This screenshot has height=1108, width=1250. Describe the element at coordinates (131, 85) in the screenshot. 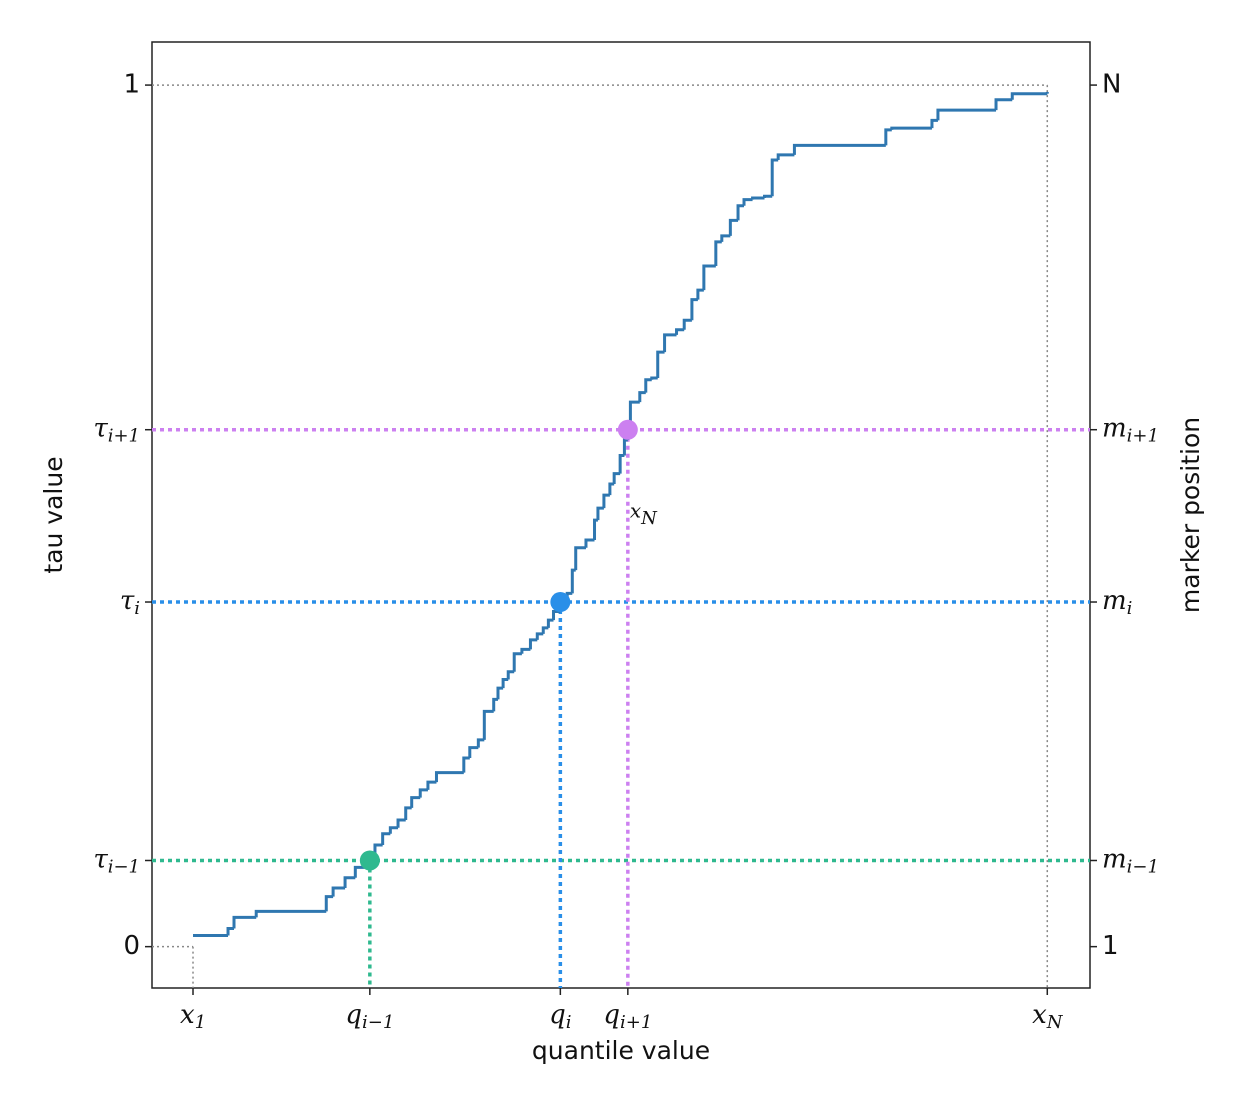

I see `y-tick-label: 1` at that location.